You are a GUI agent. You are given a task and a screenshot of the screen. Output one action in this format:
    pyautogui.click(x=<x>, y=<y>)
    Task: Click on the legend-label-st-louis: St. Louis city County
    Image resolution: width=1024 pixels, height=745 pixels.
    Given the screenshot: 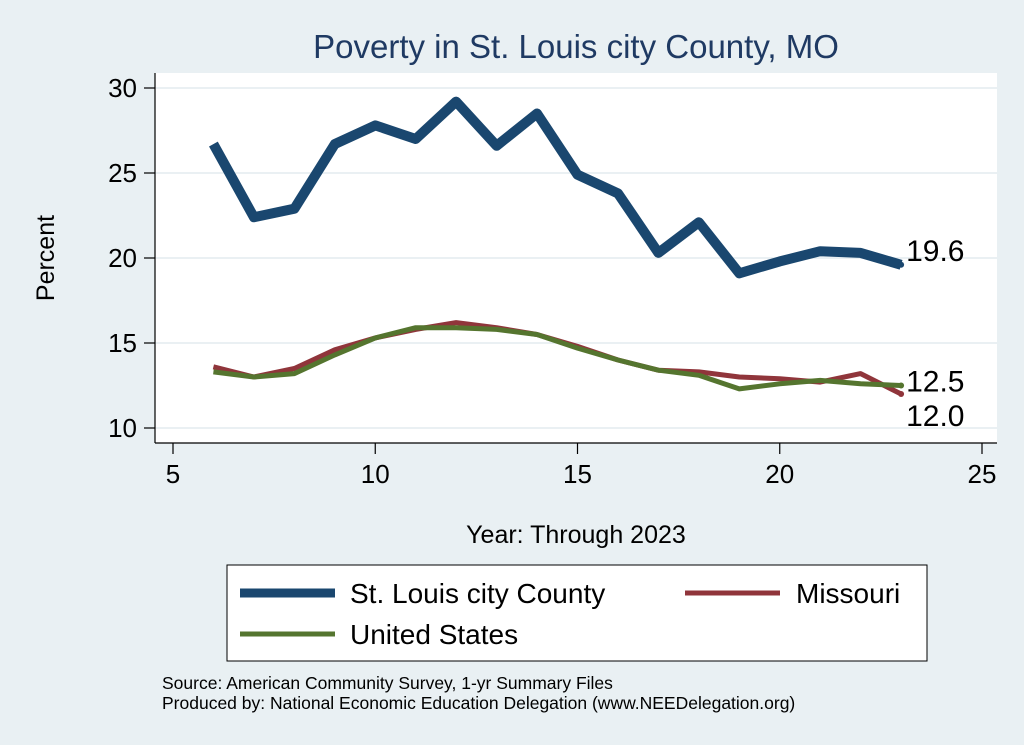 What is the action you would take?
    pyautogui.click(x=477, y=593)
    